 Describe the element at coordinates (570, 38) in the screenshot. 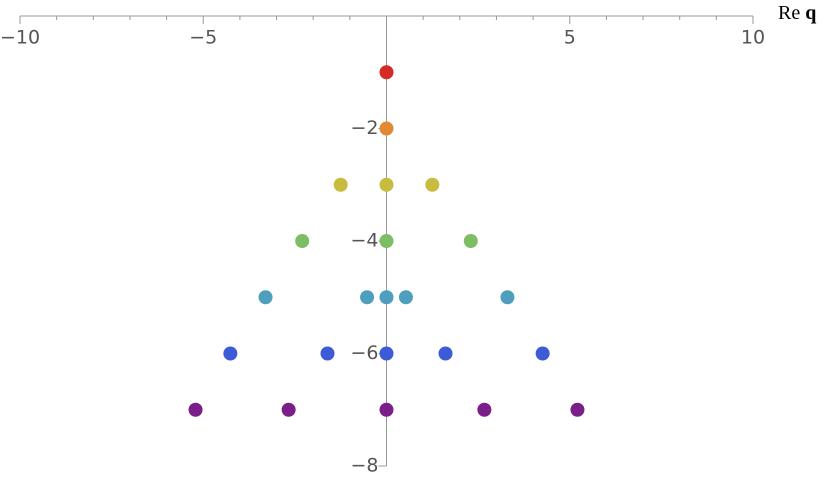

I see `x-tick-label: 5` at that location.